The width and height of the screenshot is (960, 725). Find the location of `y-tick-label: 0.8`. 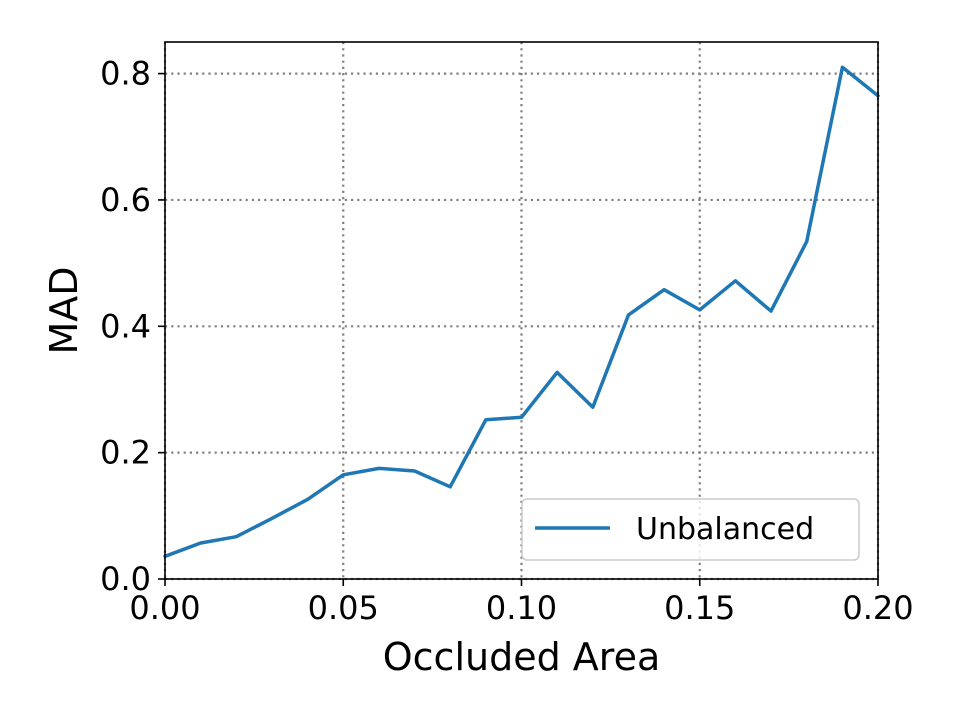

y-tick-label: 0.8 is located at coordinates (125, 74).